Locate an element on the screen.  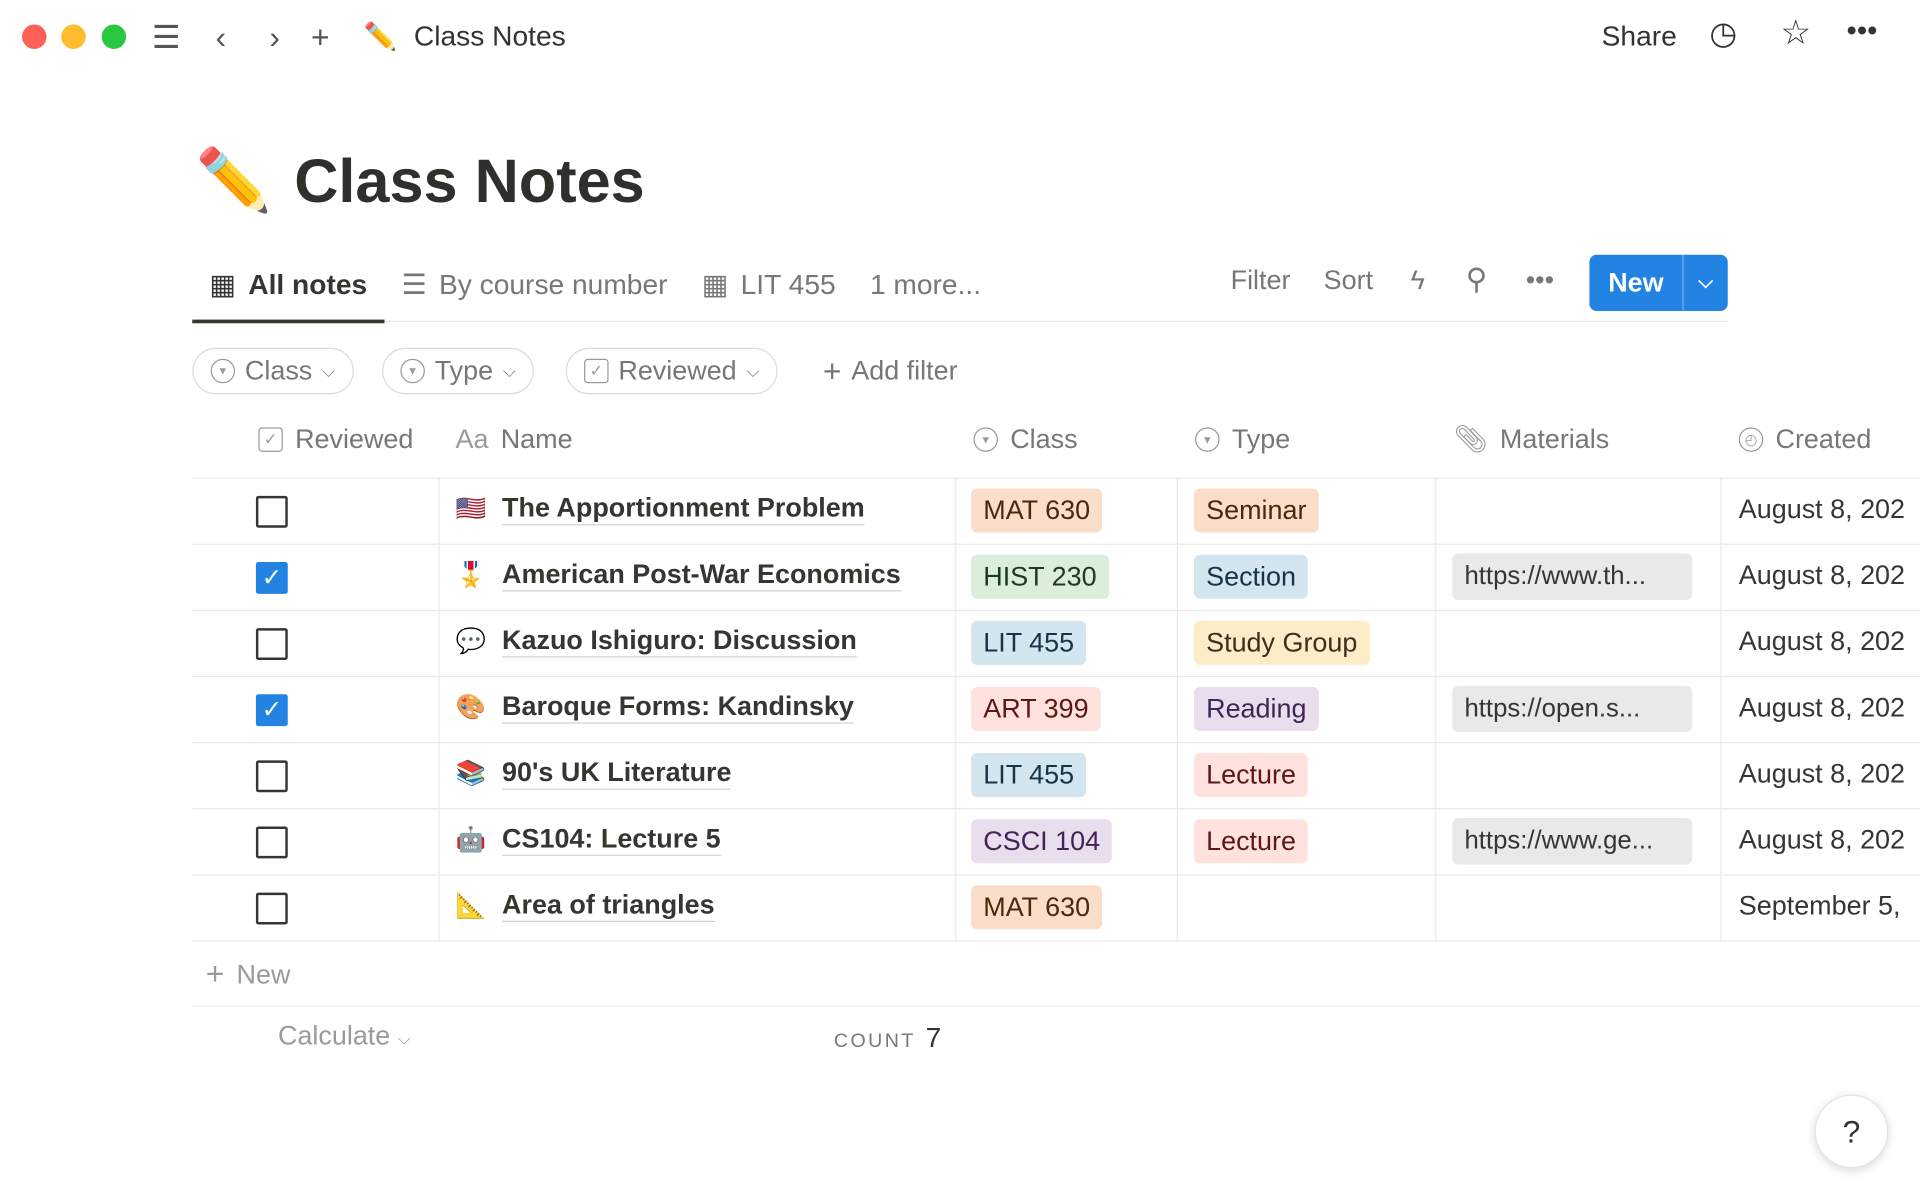
add-page-icon: + is located at coordinates (320, 37).